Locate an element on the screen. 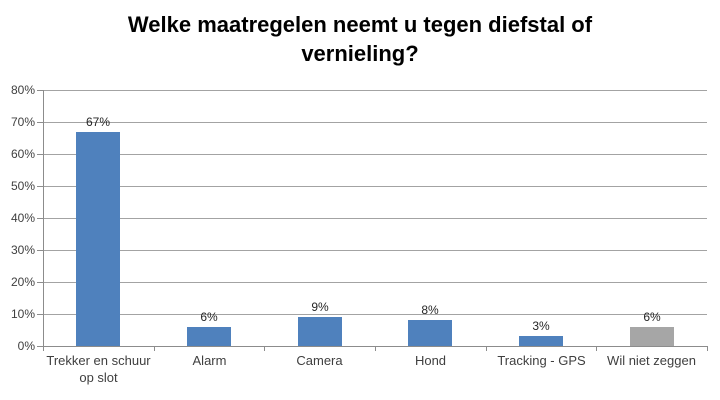 The height and width of the screenshot is (400, 720). y-axis-label: 70% is located at coordinates (22, 122).